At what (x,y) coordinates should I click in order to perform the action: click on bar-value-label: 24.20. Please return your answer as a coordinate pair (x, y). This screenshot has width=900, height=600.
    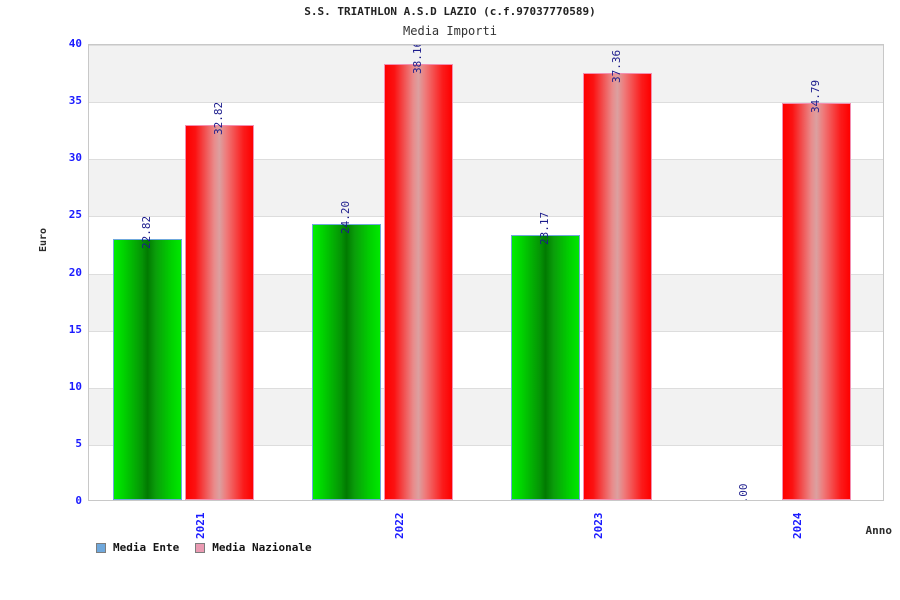
    Looking at the image, I should click on (345, 217).